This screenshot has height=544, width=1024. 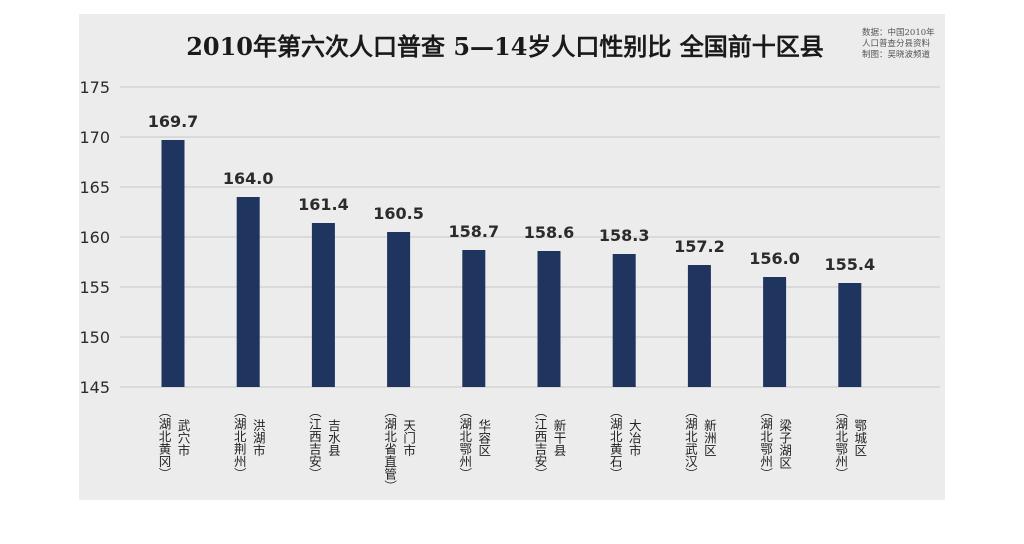 What do you see at coordinates (896, 54) in the screenshot?
I see `source-line: 制图：吴晓波频道` at bounding box center [896, 54].